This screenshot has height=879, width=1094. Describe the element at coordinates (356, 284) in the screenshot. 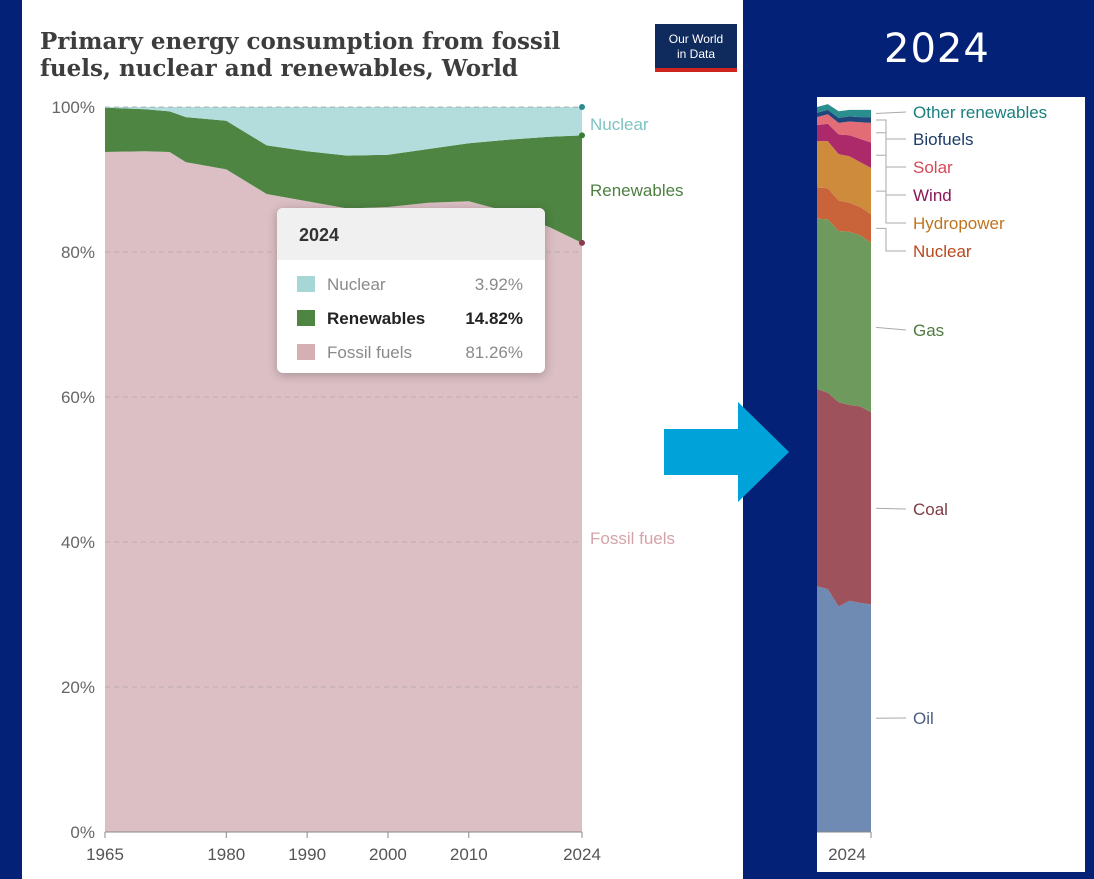

I see `tooltip-row-label: Nuclear` at that location.